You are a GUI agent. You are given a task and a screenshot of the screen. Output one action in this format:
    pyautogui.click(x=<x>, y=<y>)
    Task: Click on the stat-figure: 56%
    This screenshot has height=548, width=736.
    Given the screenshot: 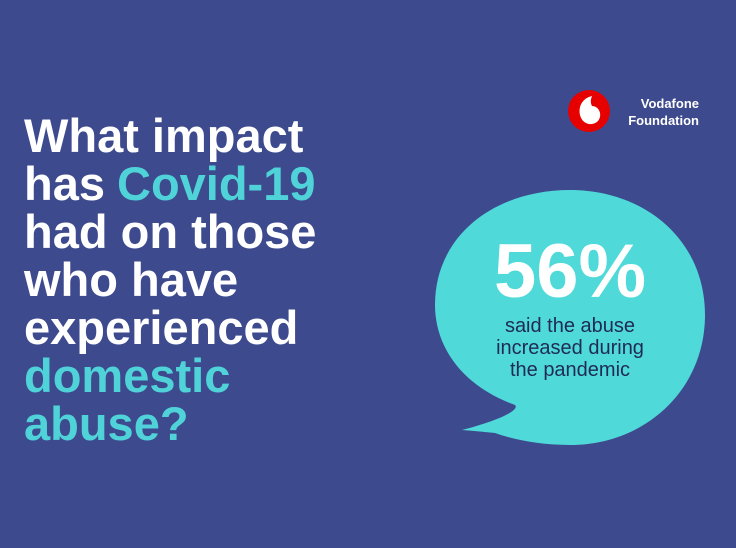 What is the action you would take?
    pyautogui.click(x=570, y=271)
    